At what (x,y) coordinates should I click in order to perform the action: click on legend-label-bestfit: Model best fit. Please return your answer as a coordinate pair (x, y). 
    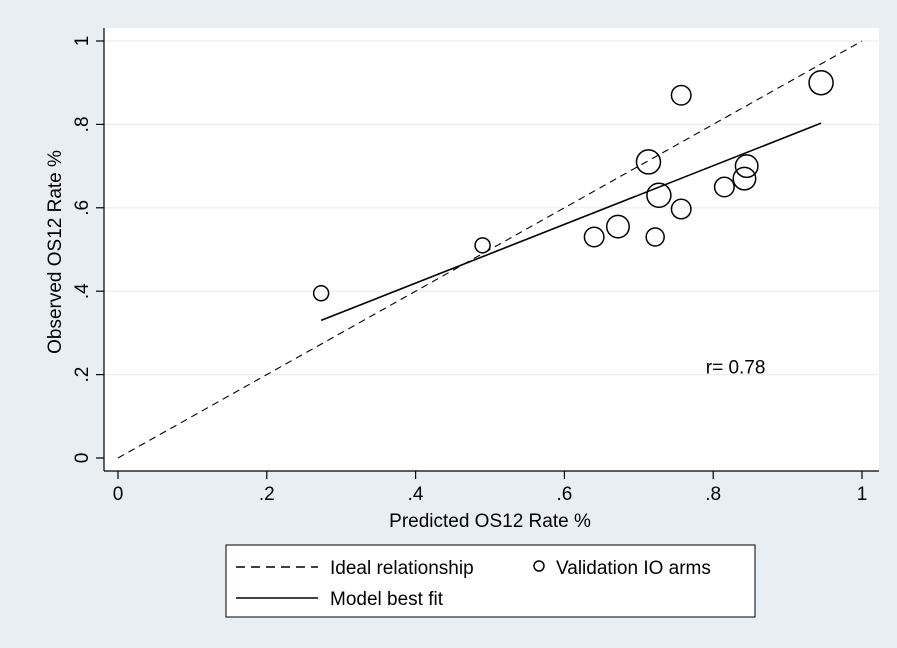
    Looking at the image, I should click on (387, 599).